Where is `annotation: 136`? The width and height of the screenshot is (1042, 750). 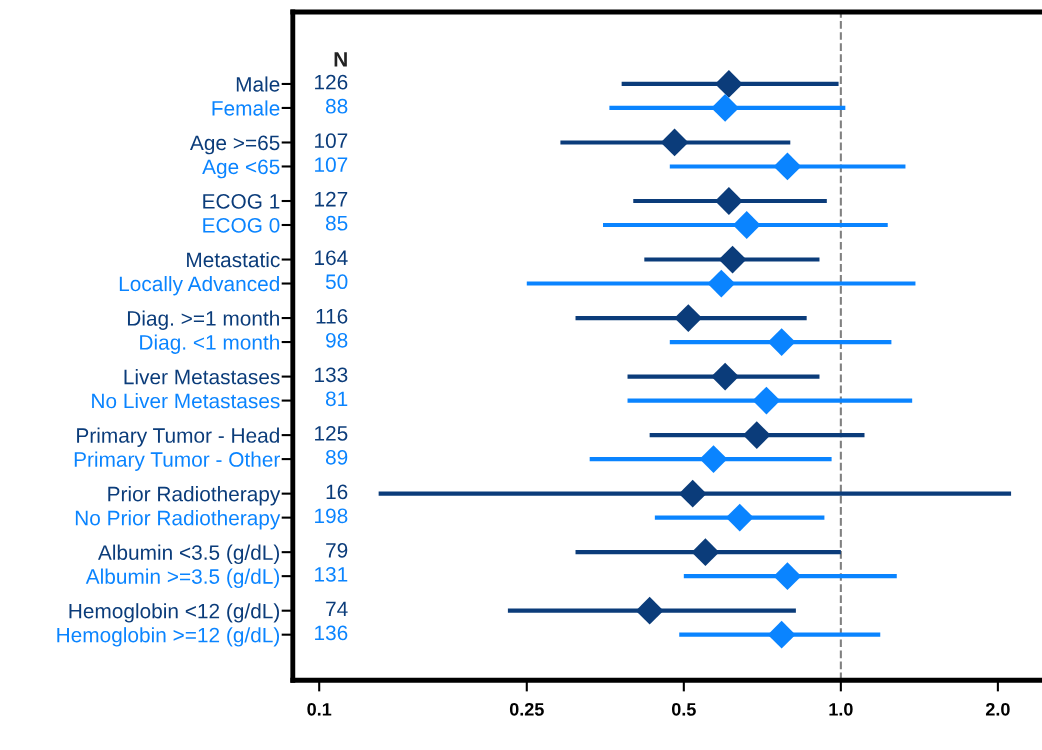 annotation: 136 is located at coordinates (331, 633).